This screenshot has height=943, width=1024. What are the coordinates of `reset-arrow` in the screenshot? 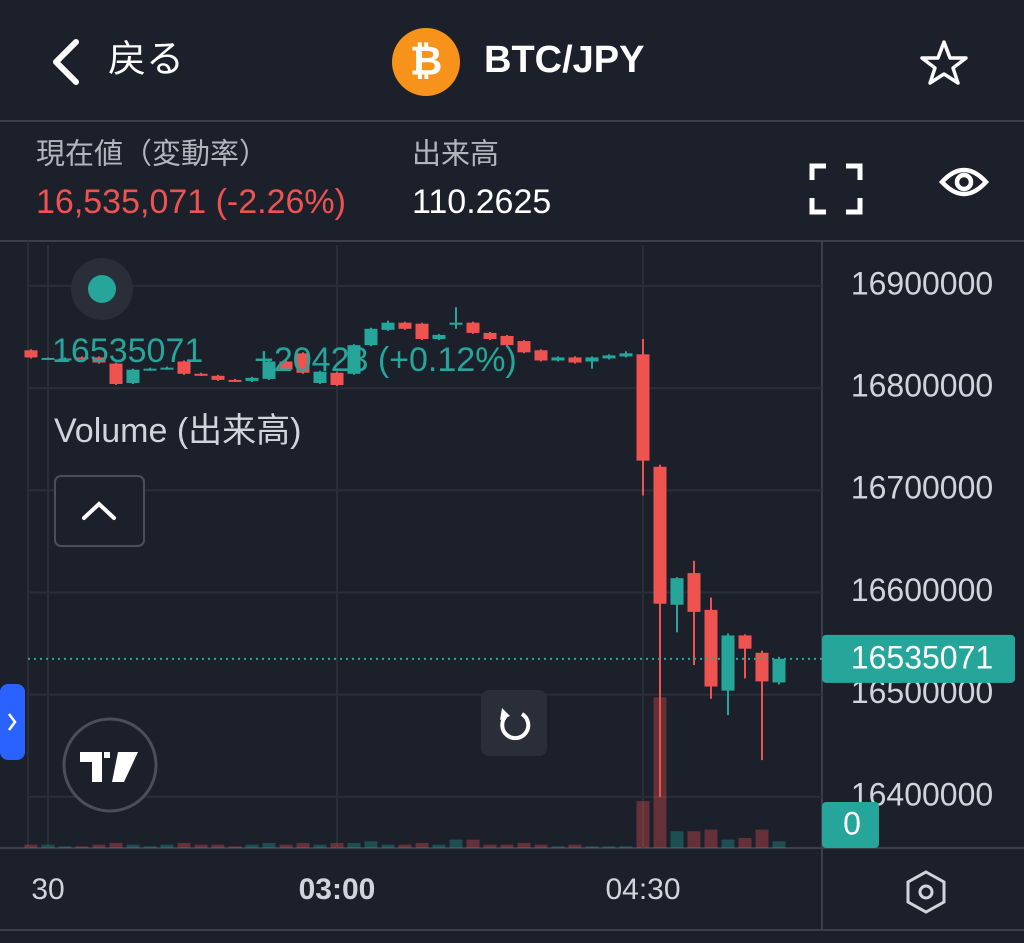 It's located at (505, 714).